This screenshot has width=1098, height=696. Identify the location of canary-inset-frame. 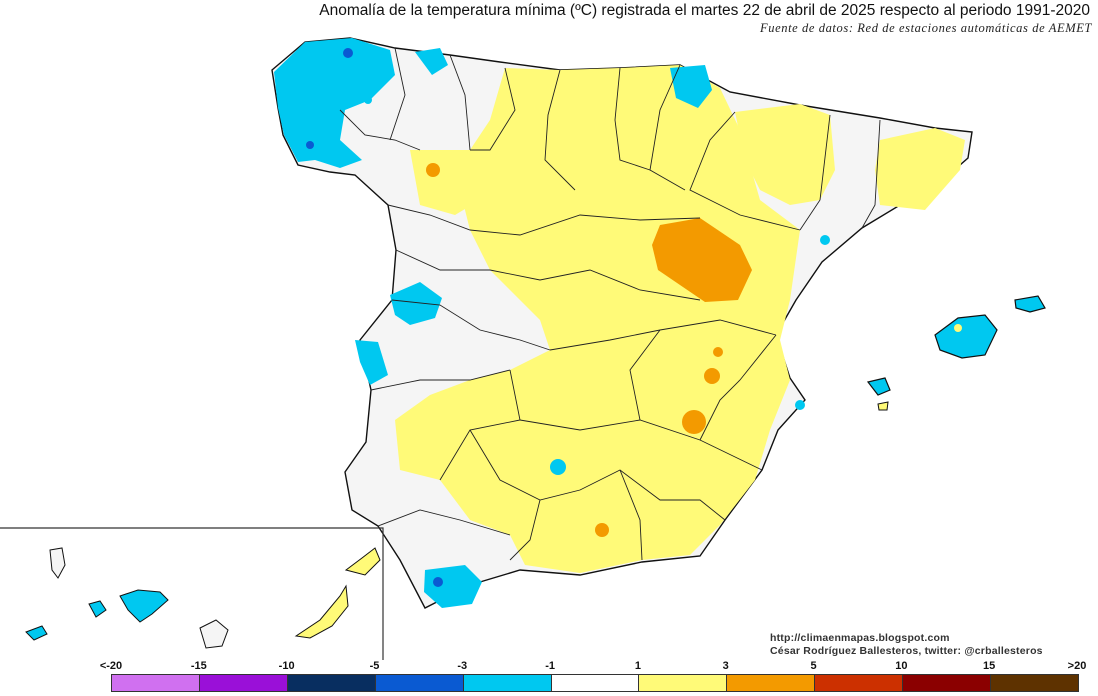
(192, 593).